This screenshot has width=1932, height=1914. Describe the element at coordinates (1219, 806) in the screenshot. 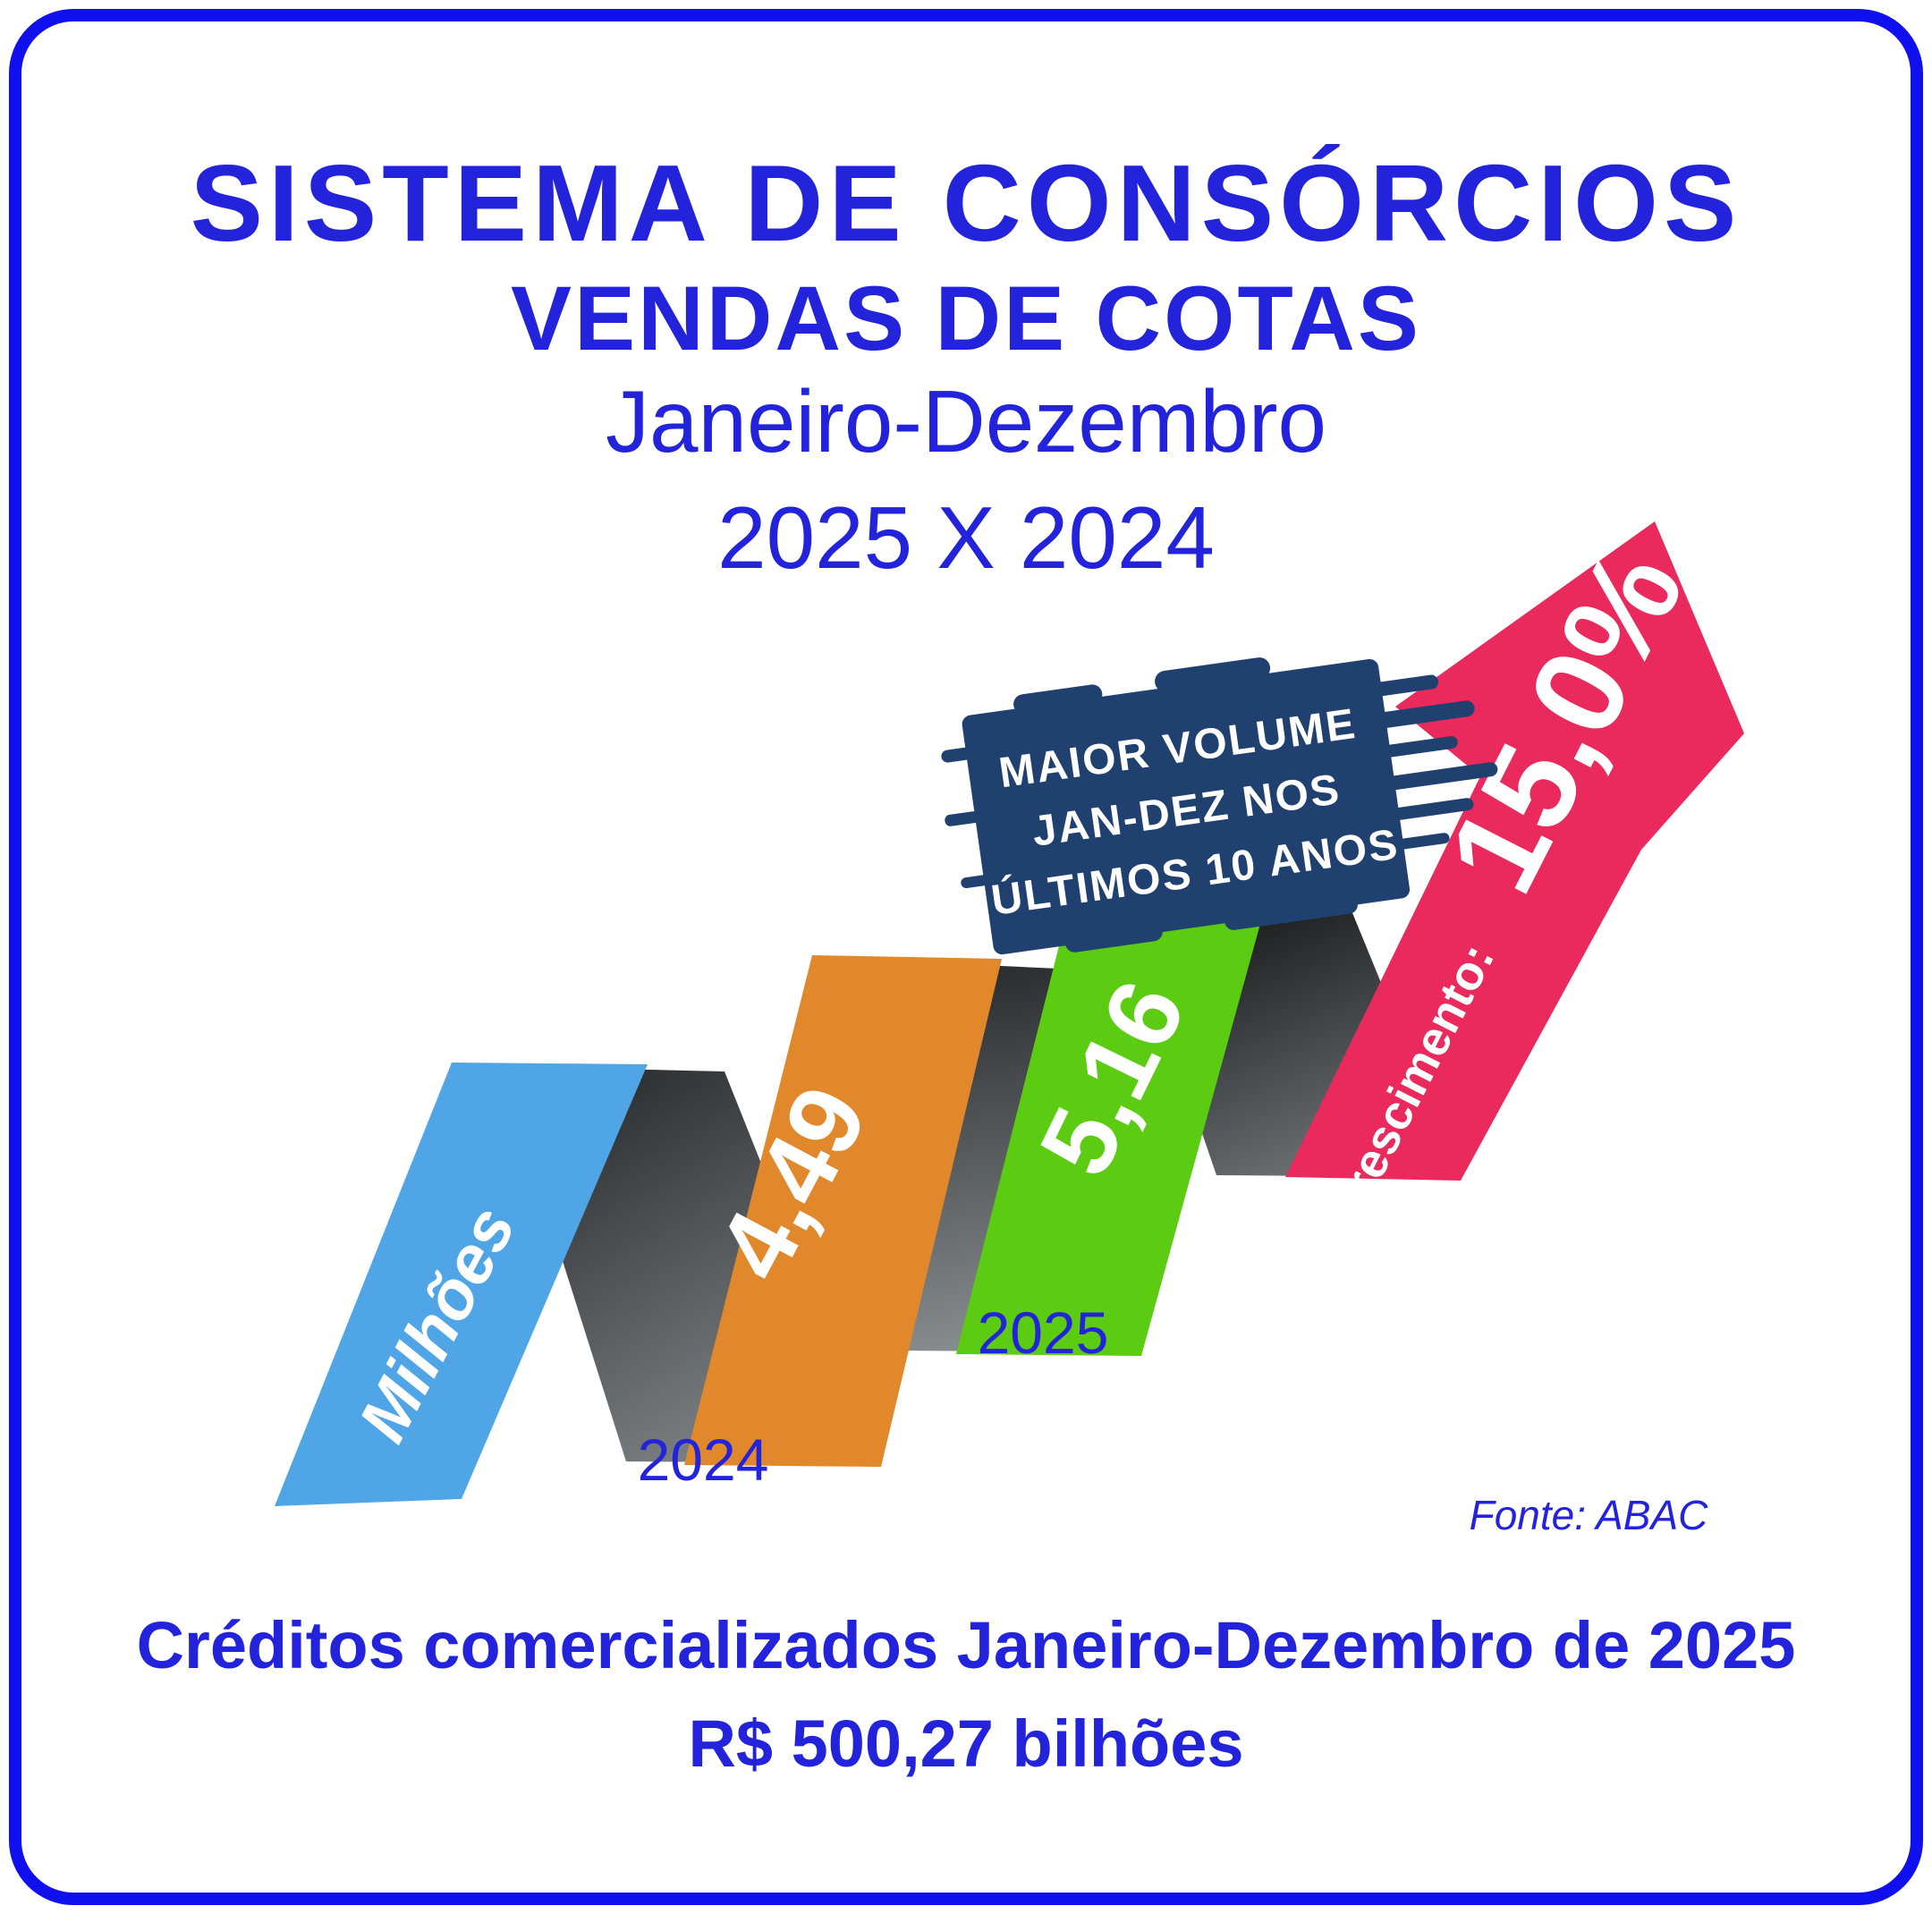

I see `highlight-badge: MAIOR VOLUME JAN-DEZ NOS ÚLTIMOS 10 ANOS` at that location.